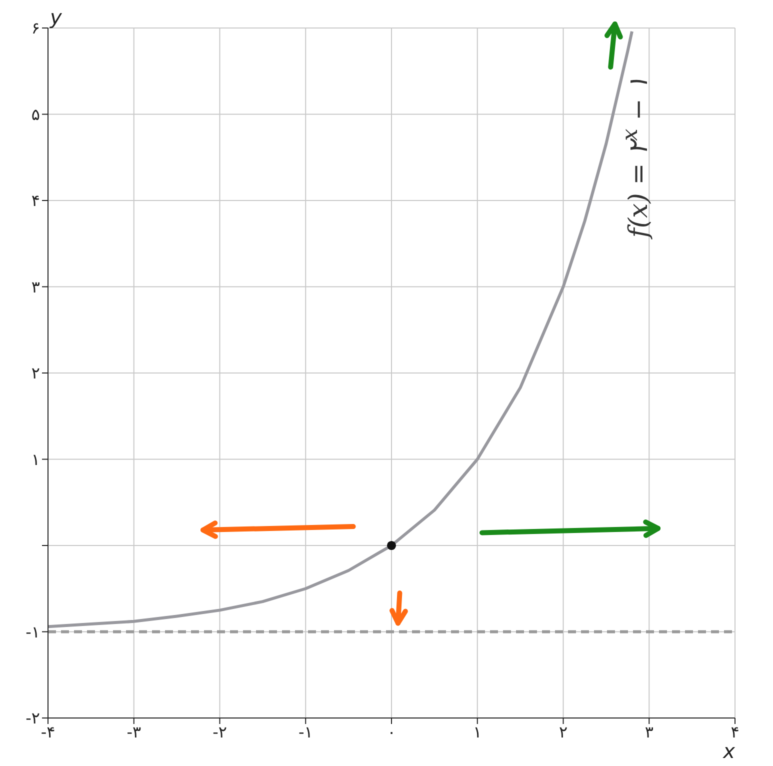  Describe the element at coordinates (48, 732) in the screenshot. I see `x-tick-label: -۴` at that location.